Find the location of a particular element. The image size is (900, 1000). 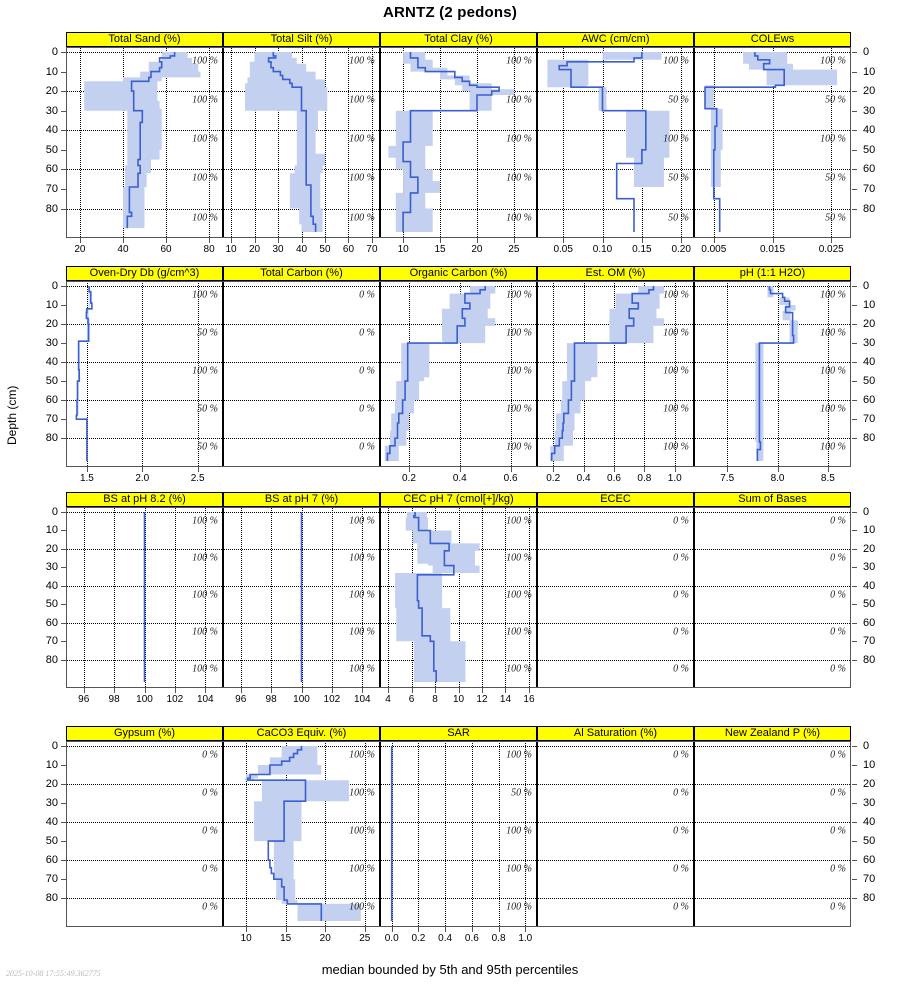

x-axis-tick-label: 12 is located at coordinates (482, 699).